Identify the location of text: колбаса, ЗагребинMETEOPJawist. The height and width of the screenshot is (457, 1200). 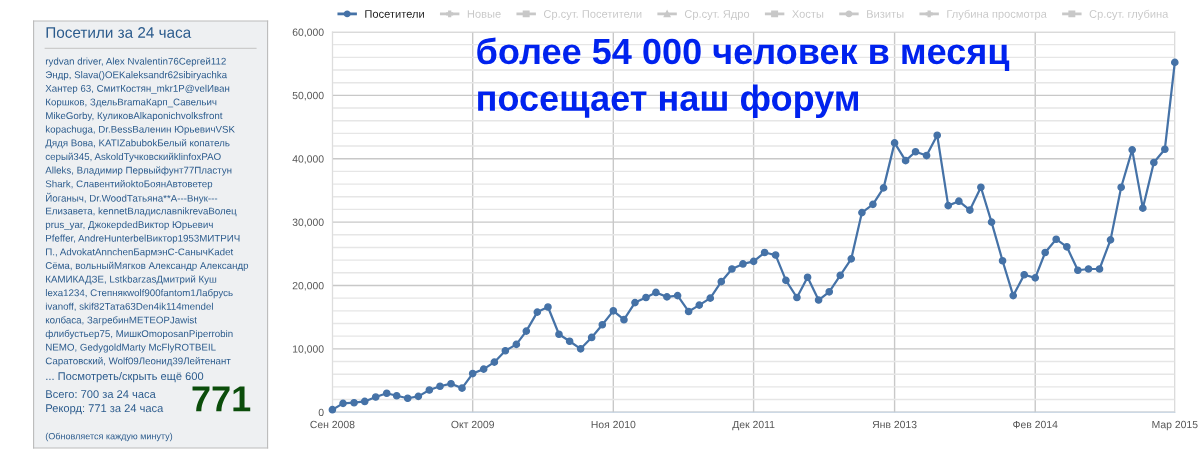
(121, 321).